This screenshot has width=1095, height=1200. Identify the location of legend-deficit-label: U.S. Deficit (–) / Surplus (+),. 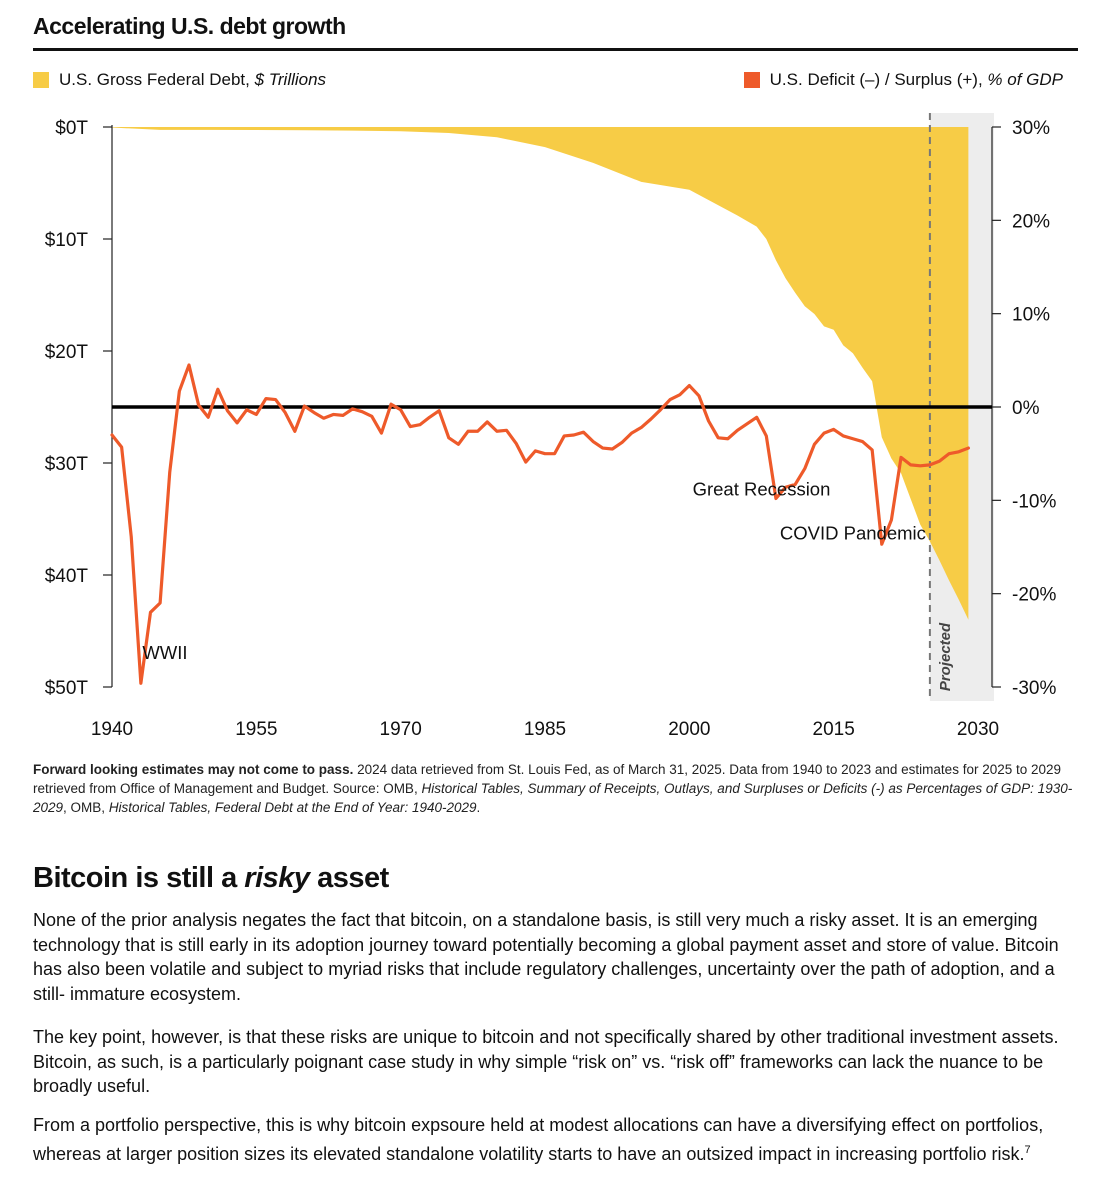
(878, 79).